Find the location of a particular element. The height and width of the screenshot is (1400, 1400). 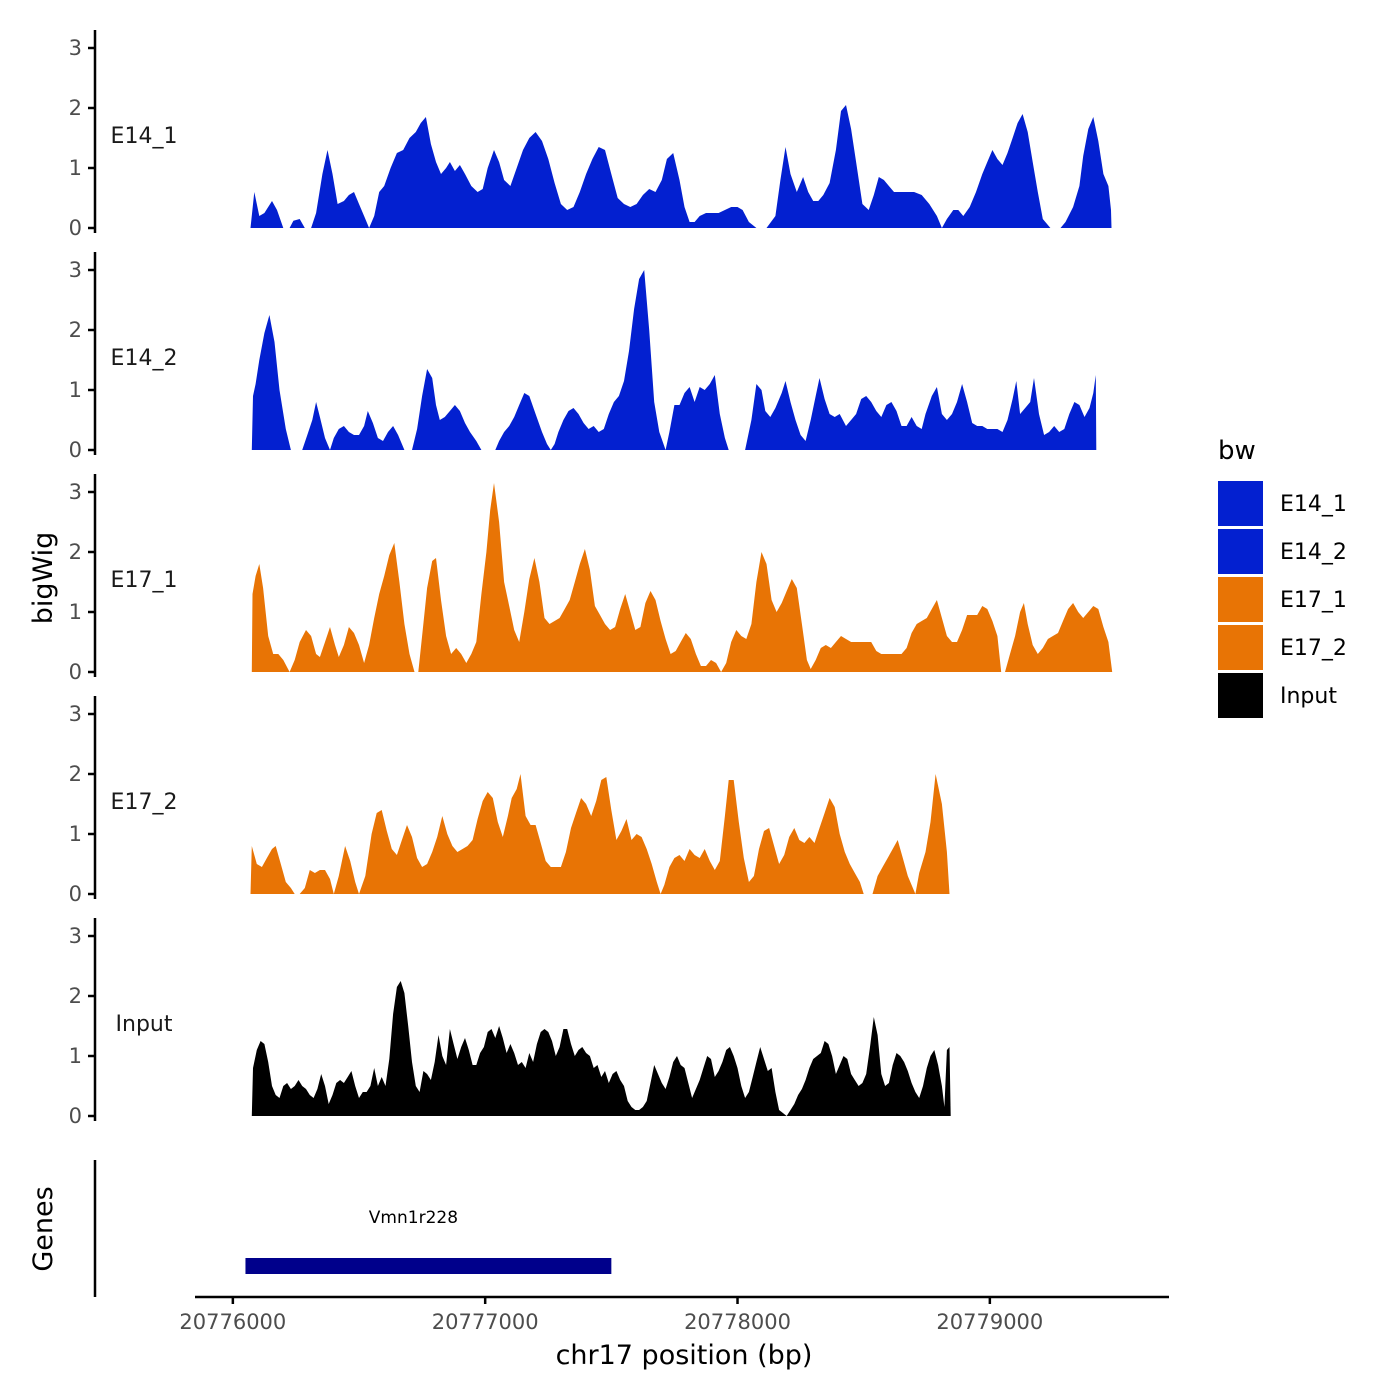

x-axis: 20776000 20777000 20778000 20779000 is located at coordinates (674, 1314).